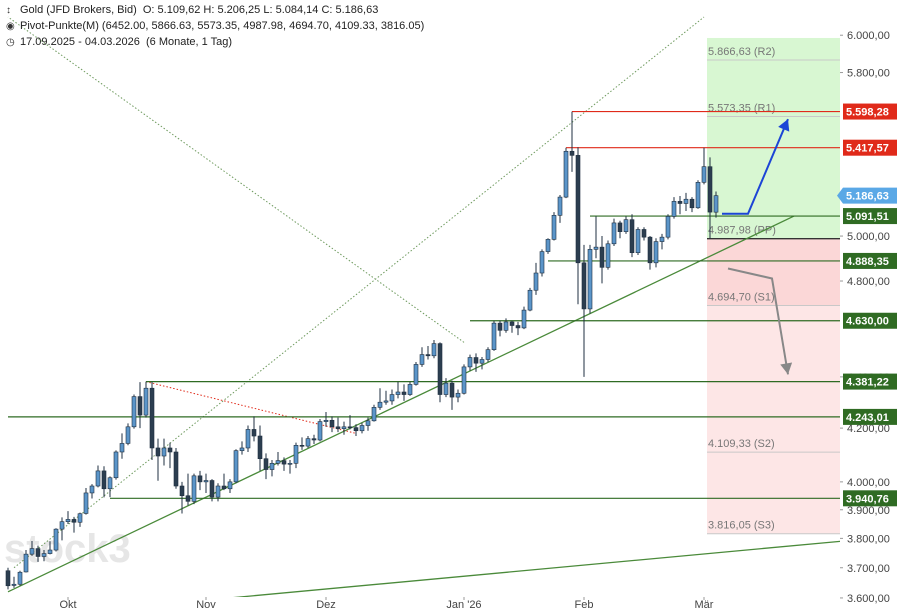 This screenshot has width=900, height=616. What do you see at coordinates (868, 237) in the screenshot?
I see `y-tick-label-8: 5.000,00` at bounding box center [868, 237].